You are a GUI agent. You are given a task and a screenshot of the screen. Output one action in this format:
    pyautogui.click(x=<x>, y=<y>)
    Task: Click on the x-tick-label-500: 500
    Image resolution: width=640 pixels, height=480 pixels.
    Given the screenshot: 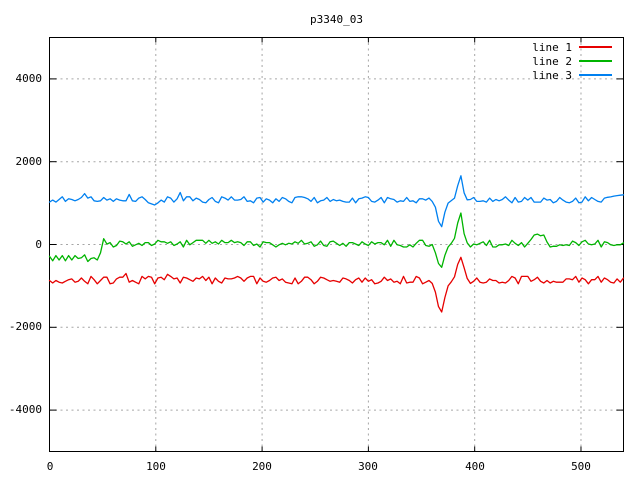 What is the action you would take?
    pyautogui.click(x=581, y=466)
    